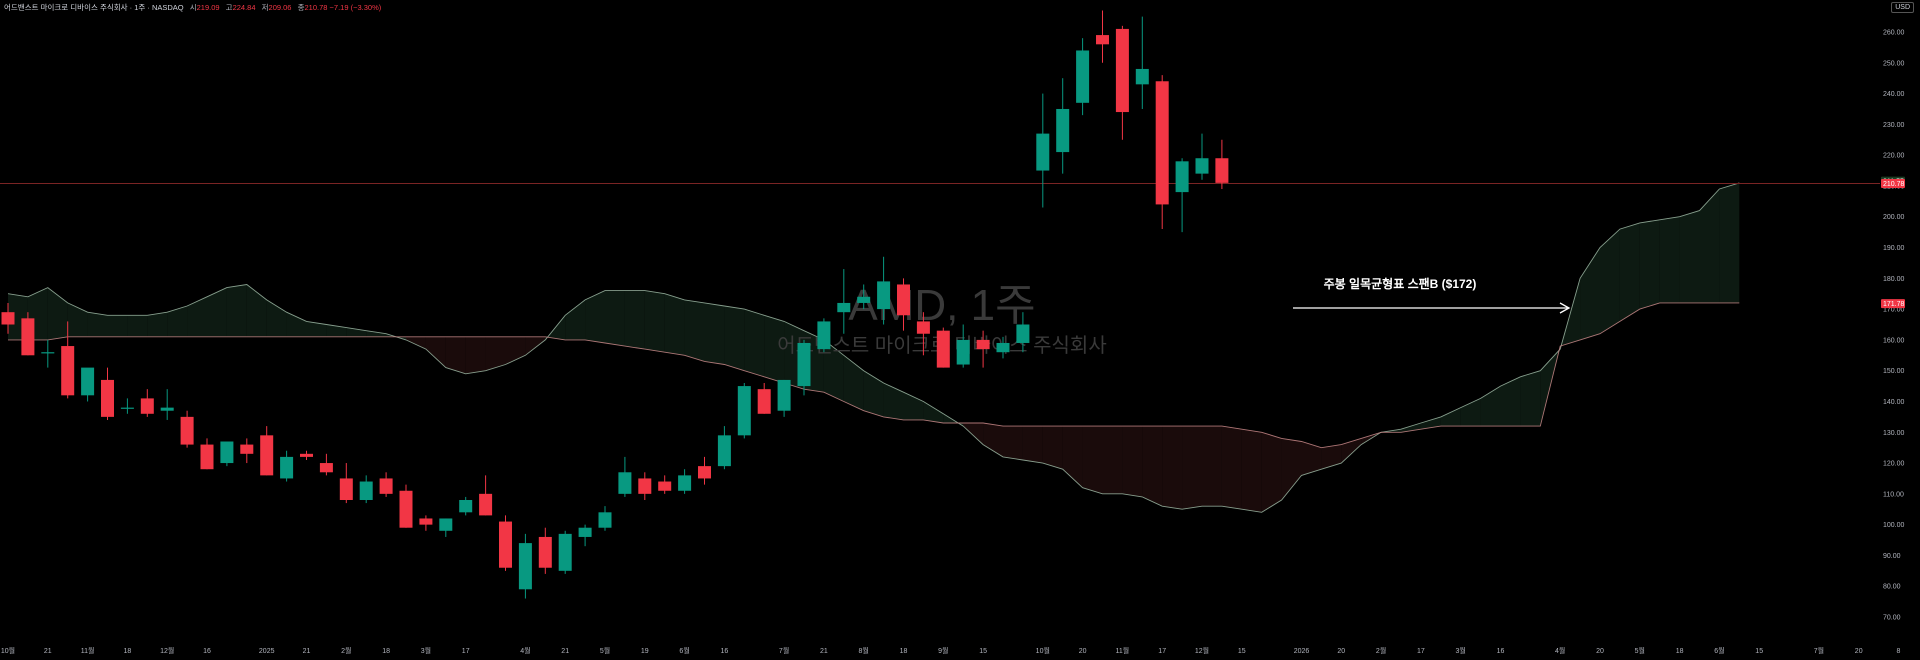 The image size is (1920, 660). Describe the element at coordinates (193, 7) in the screenshot. I see `open-label: 시` at that location.